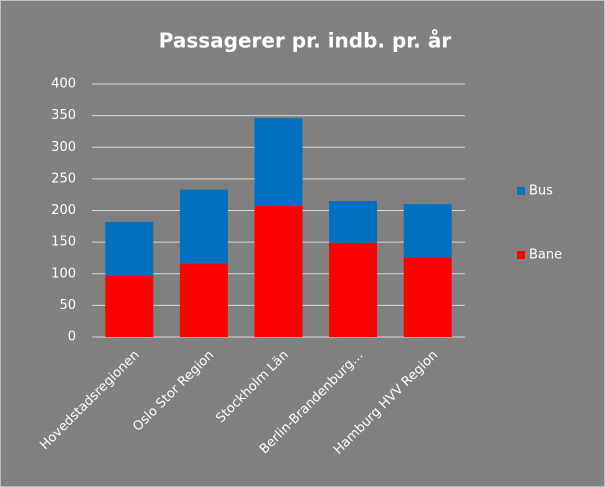 Image resolution: width=605 pixels, height=487 pixels. What do you see at coordinates (63, 273) in the screenshot?
I see `y-tick-label: 100` at bounding box center [63, 273].